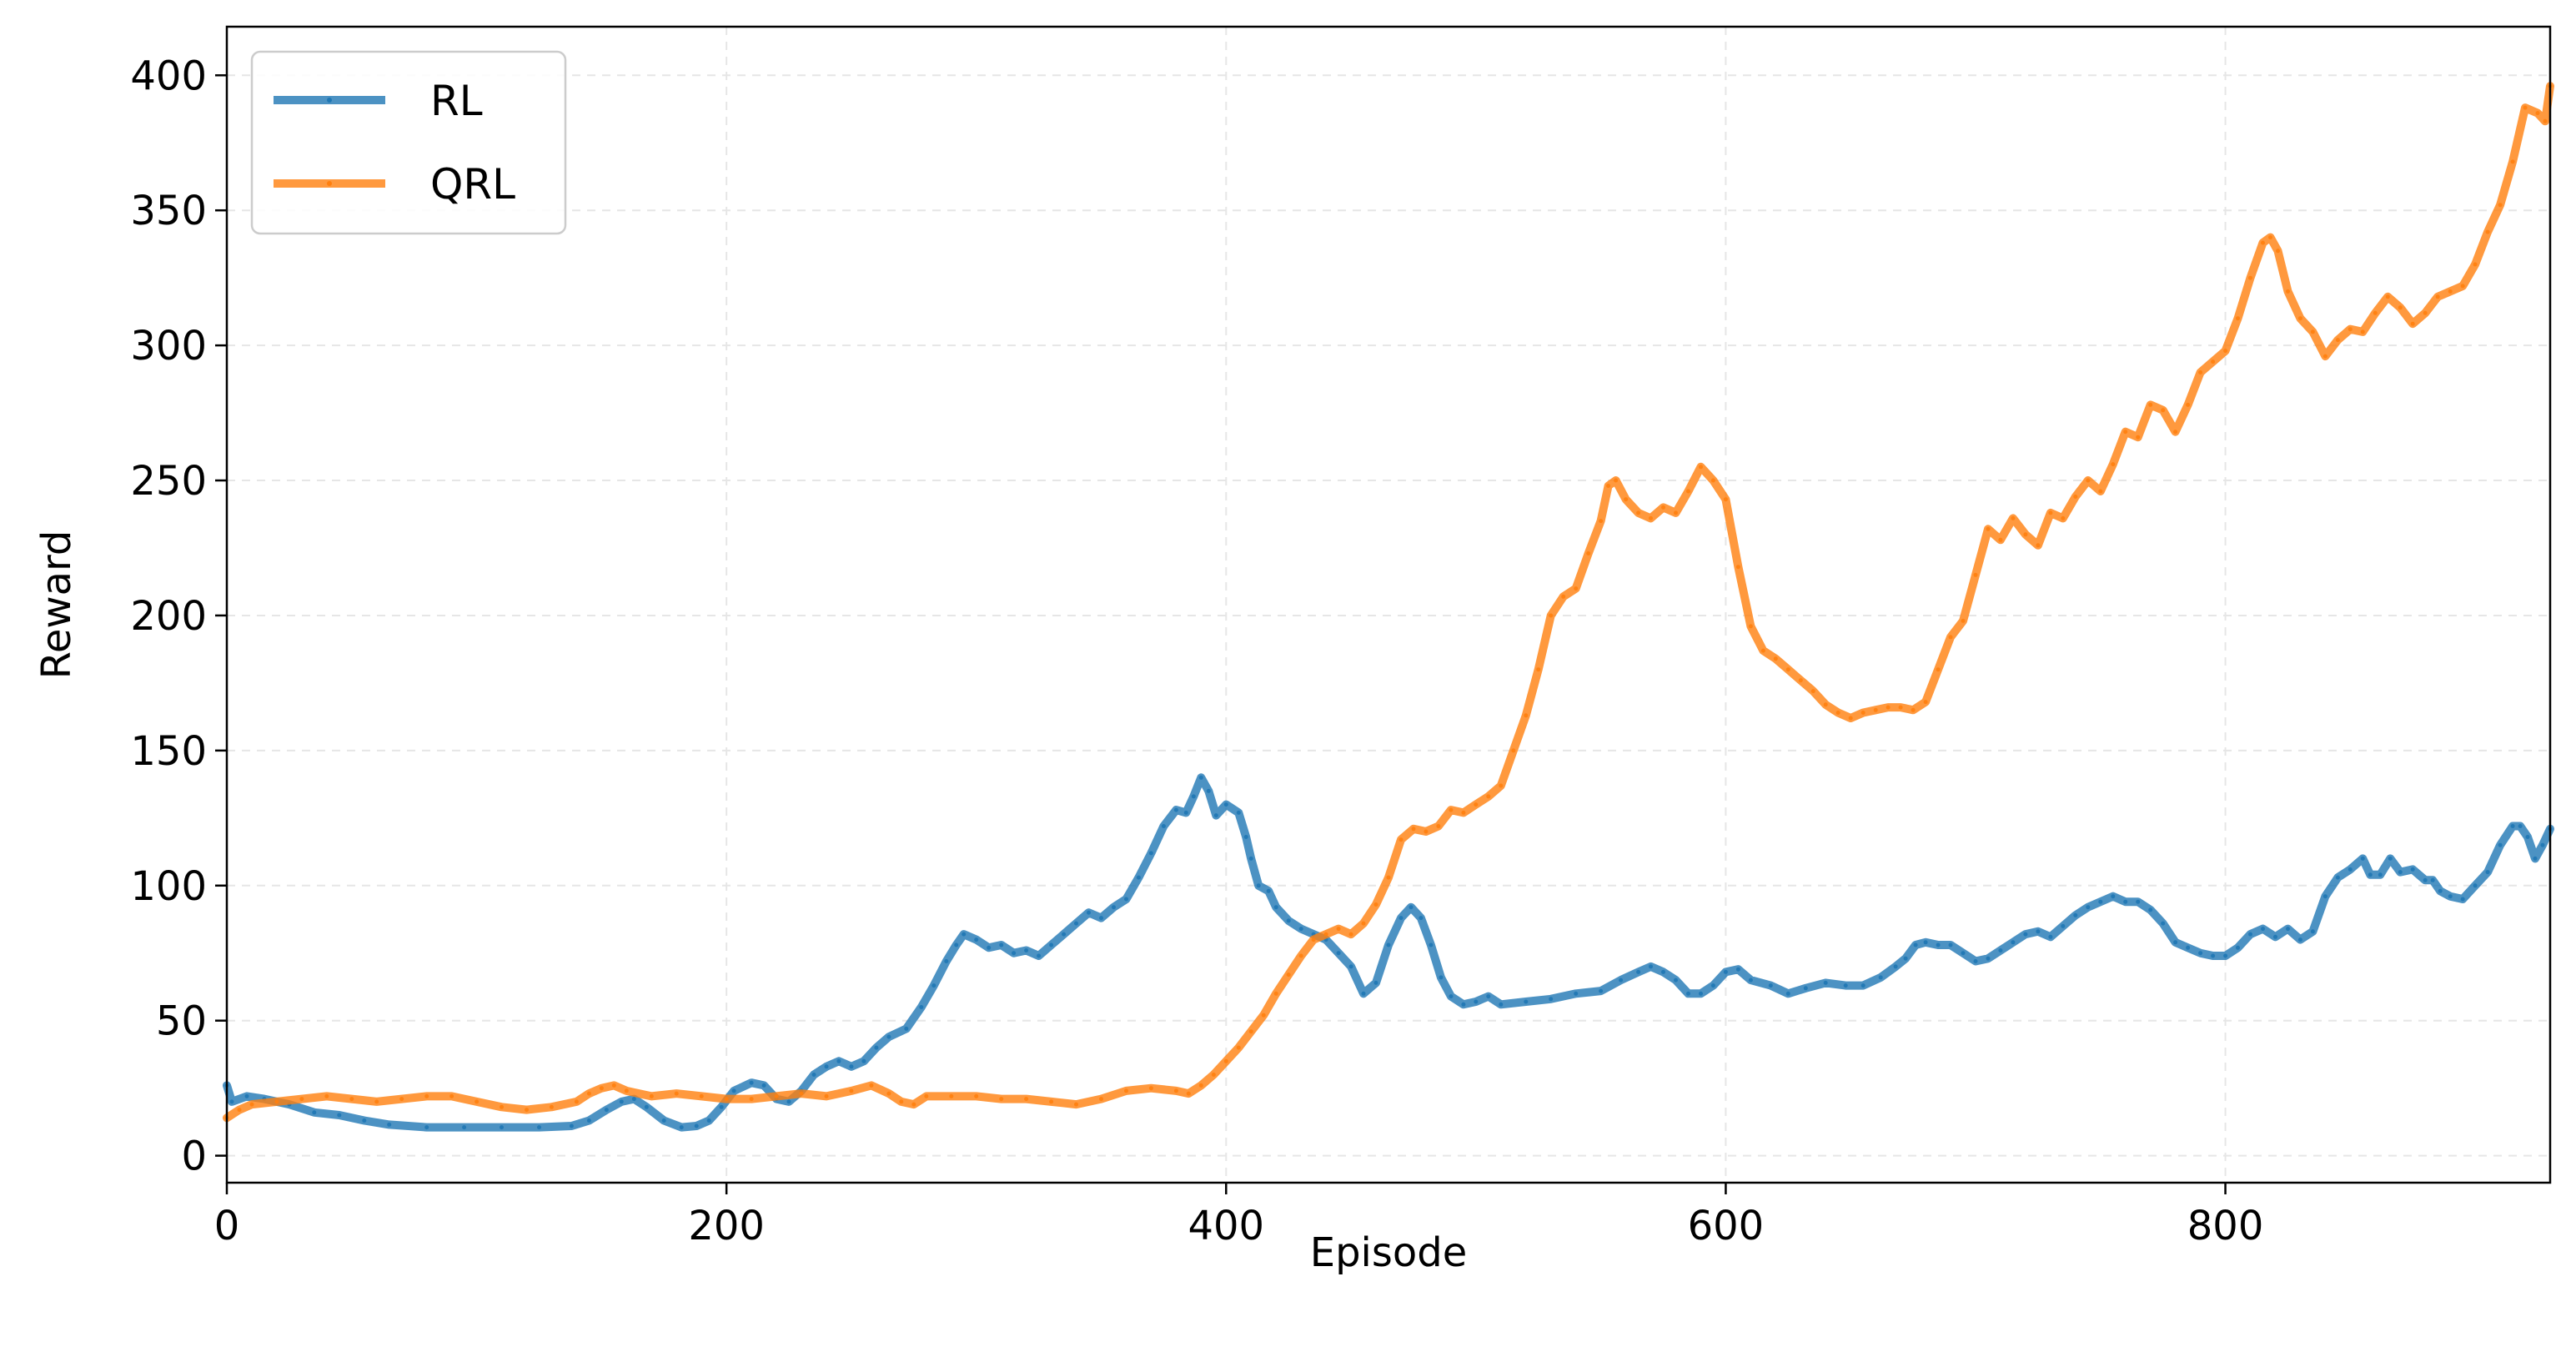  I want to click on y-tick-label: 50, so click(181, 1021).